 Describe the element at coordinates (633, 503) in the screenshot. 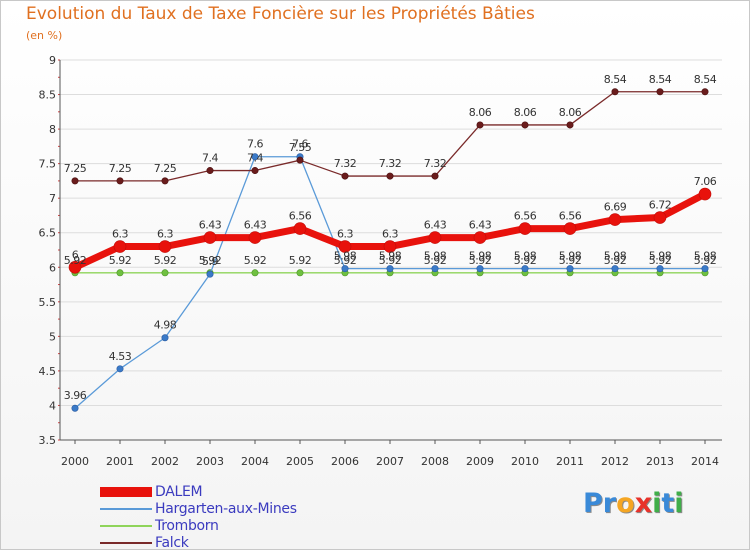

I see `proxiti-logo: Proxiti` at that location.